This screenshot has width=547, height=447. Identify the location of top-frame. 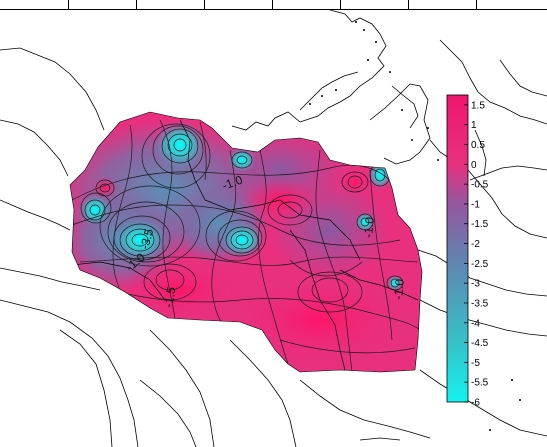
(273, 5).